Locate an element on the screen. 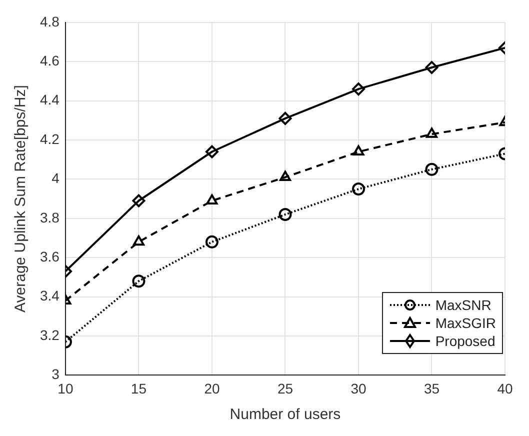  legend-label: MaxSGIR is located at coordinates (465, 323).